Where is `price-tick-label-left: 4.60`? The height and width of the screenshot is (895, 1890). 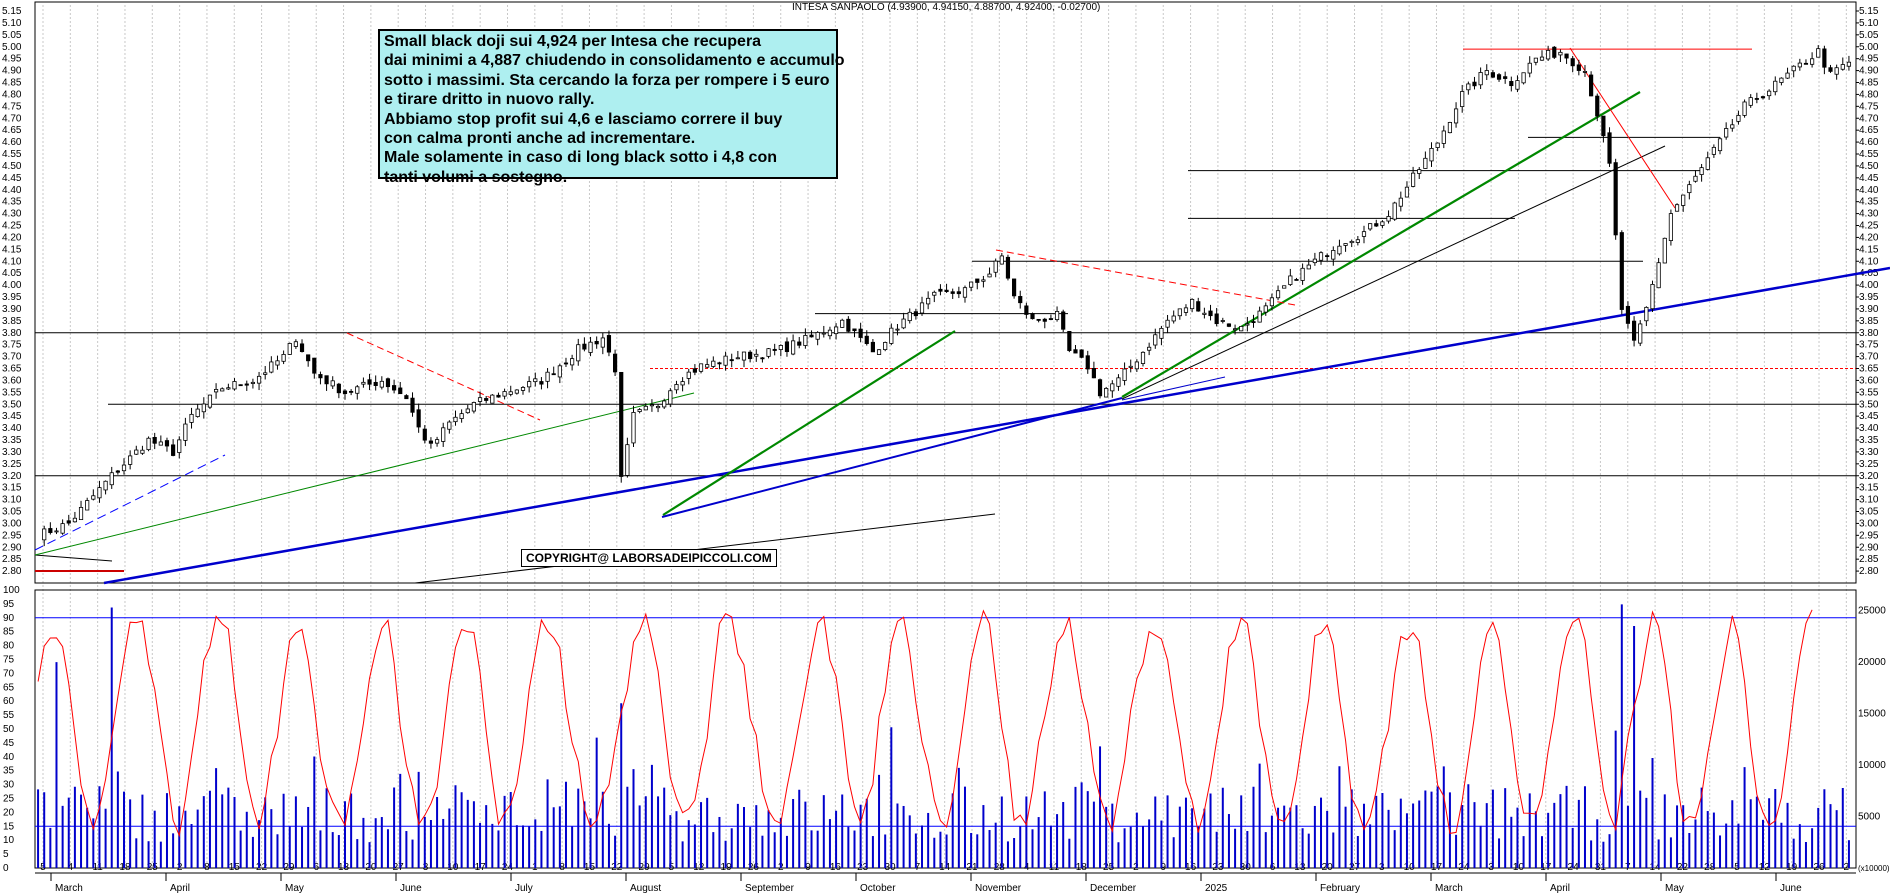 price-tick-label-left: 4.60 is located at coordinates (12, 142).